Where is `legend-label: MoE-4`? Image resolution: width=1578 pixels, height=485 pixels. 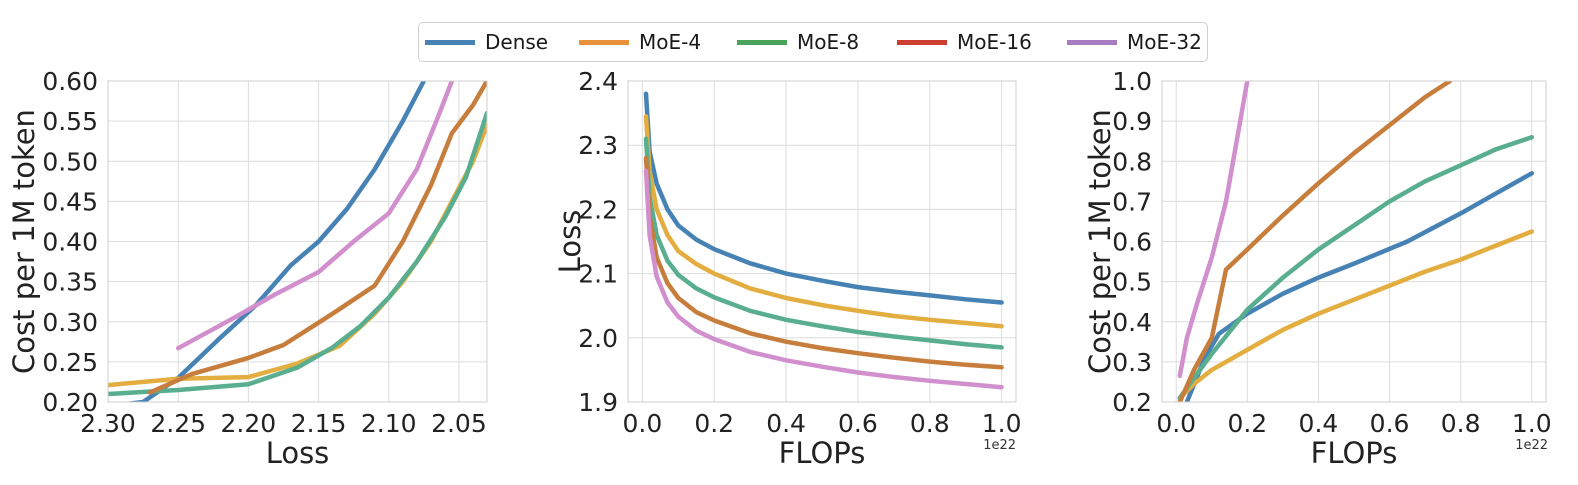
legend-label: MoE-4 is located at coordinates (670, 42).